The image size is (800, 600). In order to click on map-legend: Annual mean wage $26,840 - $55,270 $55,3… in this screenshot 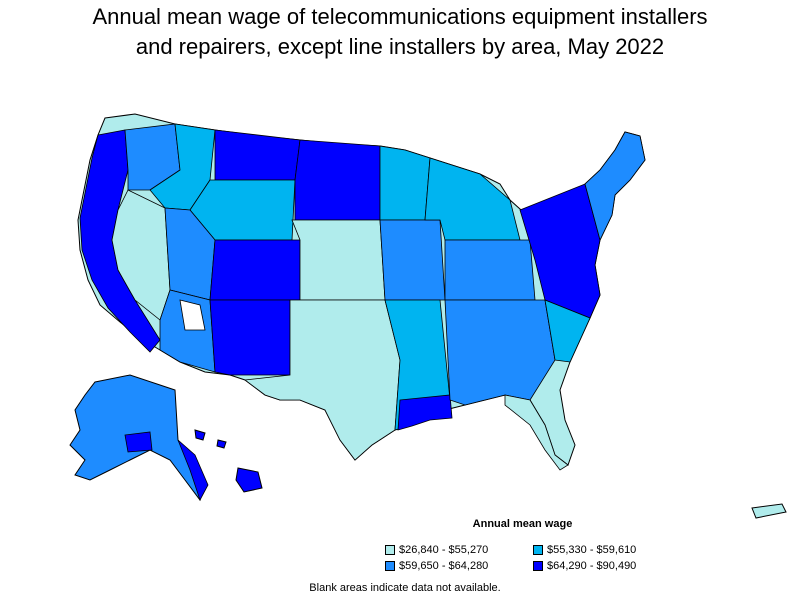, I will do `click(530, 545)`.